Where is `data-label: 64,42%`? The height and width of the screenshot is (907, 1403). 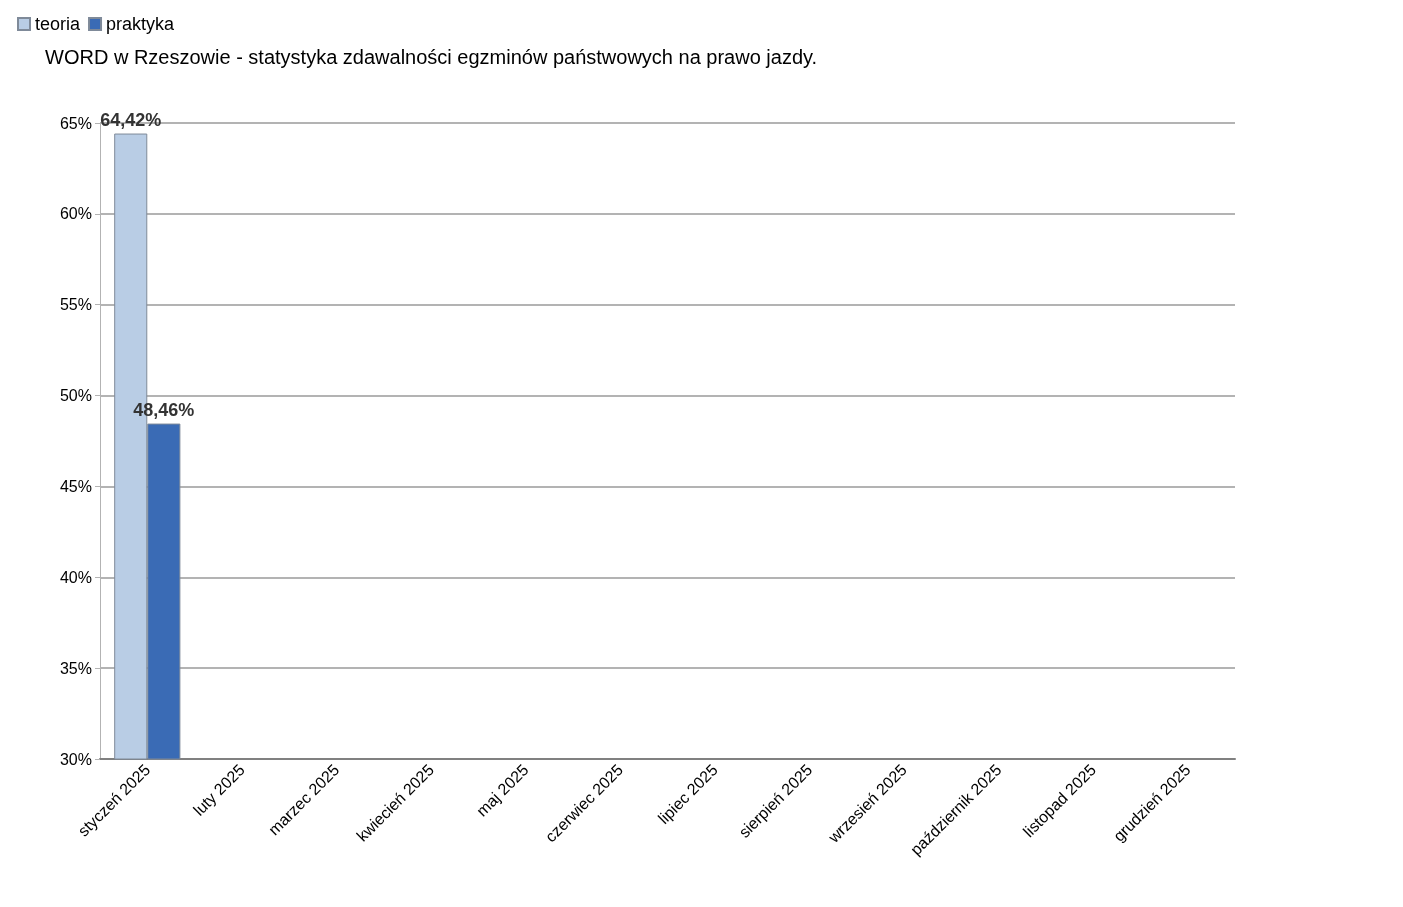
data-label: 64,42% is located at coordinates (131, 119).